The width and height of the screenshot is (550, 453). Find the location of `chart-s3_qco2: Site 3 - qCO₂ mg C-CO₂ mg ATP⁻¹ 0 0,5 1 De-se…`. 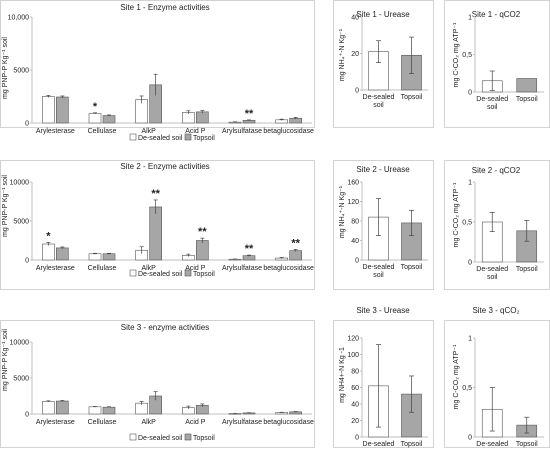

chart-s3_qco2: Site 3 - qCO₂ mg C-CO₂ mg ATP⁻¹ 0 0,5 1 De-se… is located at coordinates (497, 379).